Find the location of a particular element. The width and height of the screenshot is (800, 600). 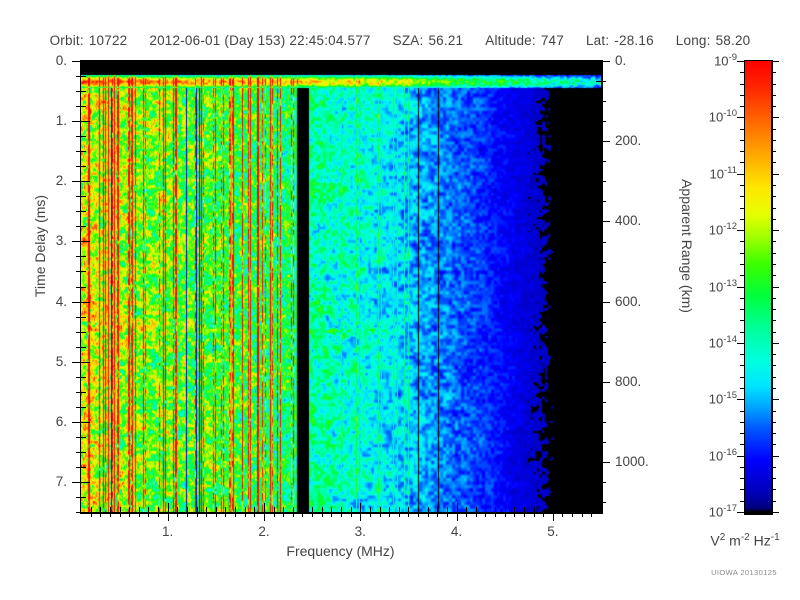

colorbar-gradient is located at coordinates (758, 286).